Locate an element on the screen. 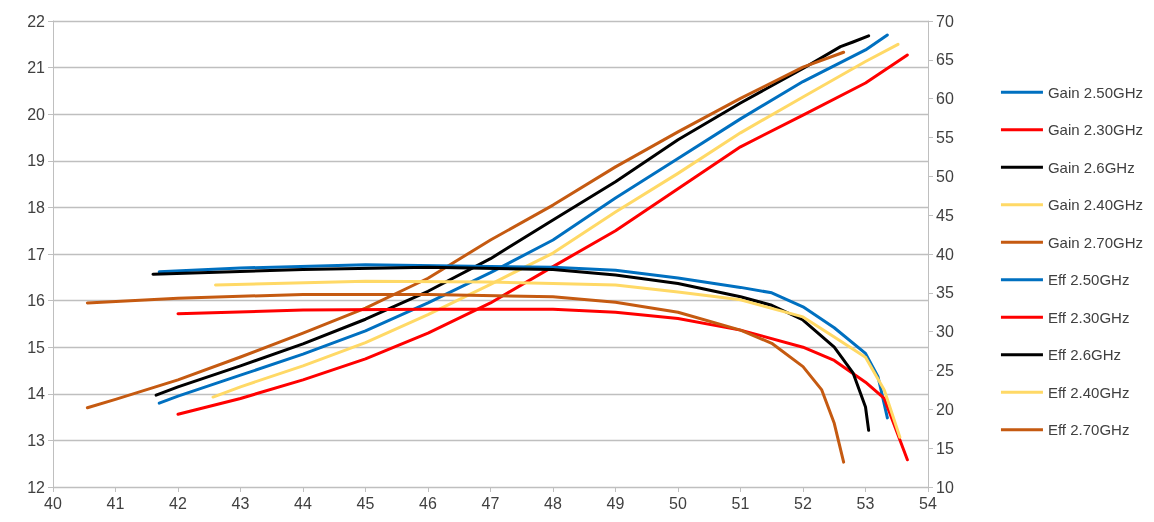  y2-tick-label: 50 is located at coordinates (945, 176).